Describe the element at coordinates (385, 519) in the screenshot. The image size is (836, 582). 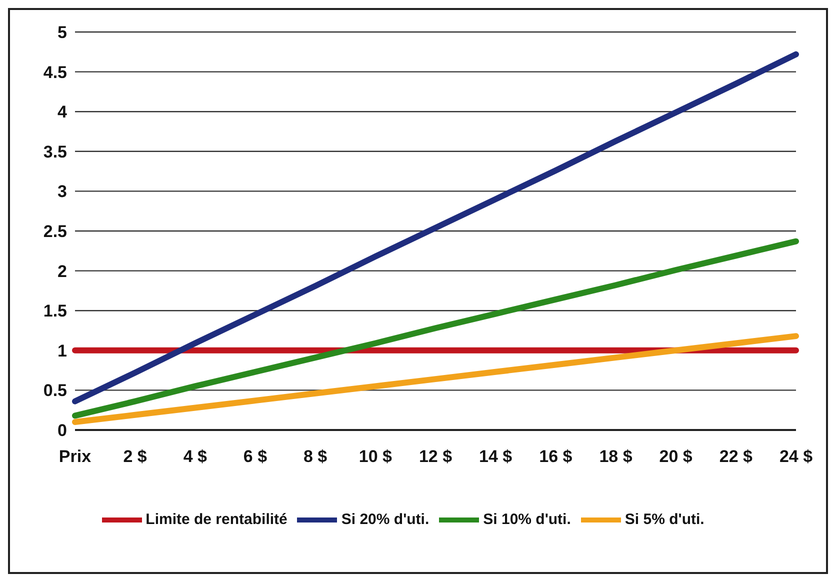
I see `legend-label: Si 20% d'uti.` at that location.